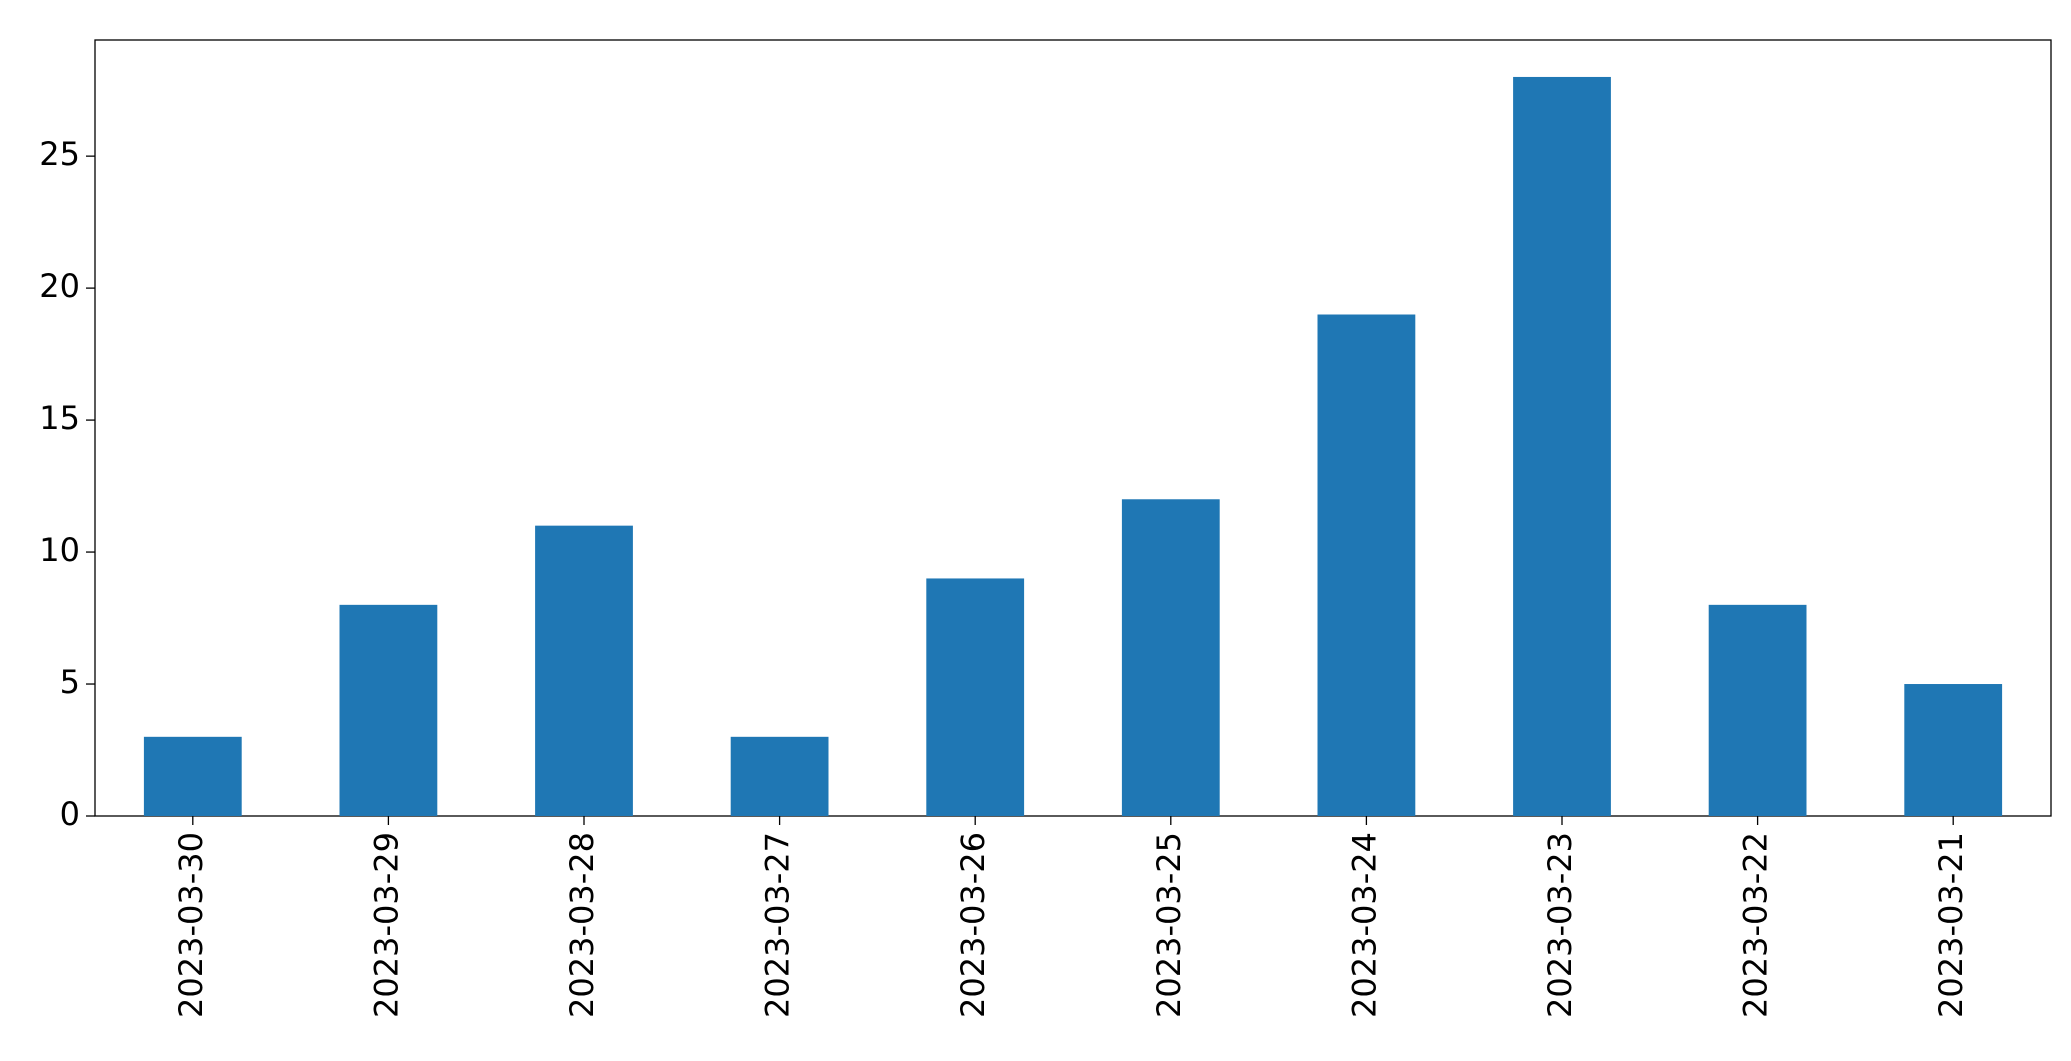 Image resolution: width=2071 pixels, height=1061 pixels. What do you see at coordinates (386, 925) in the screenshot?
I see `x-tick-label: 2023-03-29` at bounding box center [386, 925].